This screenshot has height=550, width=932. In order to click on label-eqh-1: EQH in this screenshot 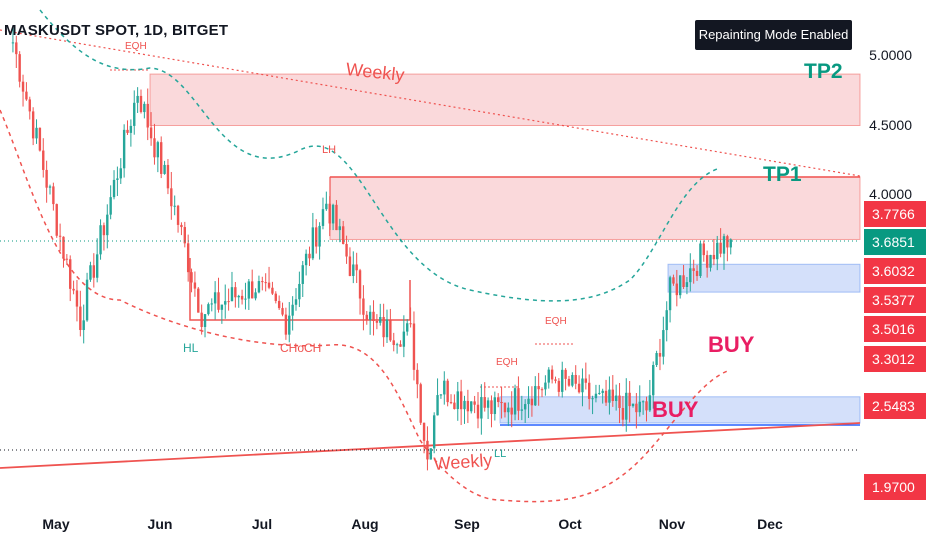, I will do `click(136, 46)`.